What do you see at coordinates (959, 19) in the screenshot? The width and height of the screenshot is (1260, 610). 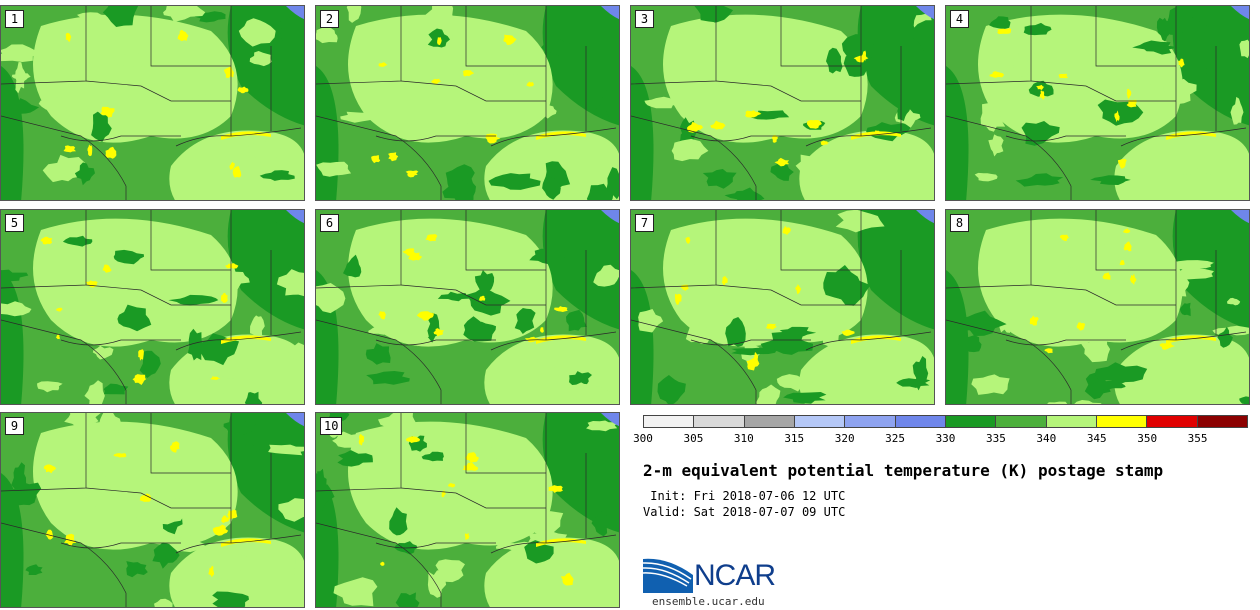 I see `member-number-label: 4` at bounding box center [959, 19].